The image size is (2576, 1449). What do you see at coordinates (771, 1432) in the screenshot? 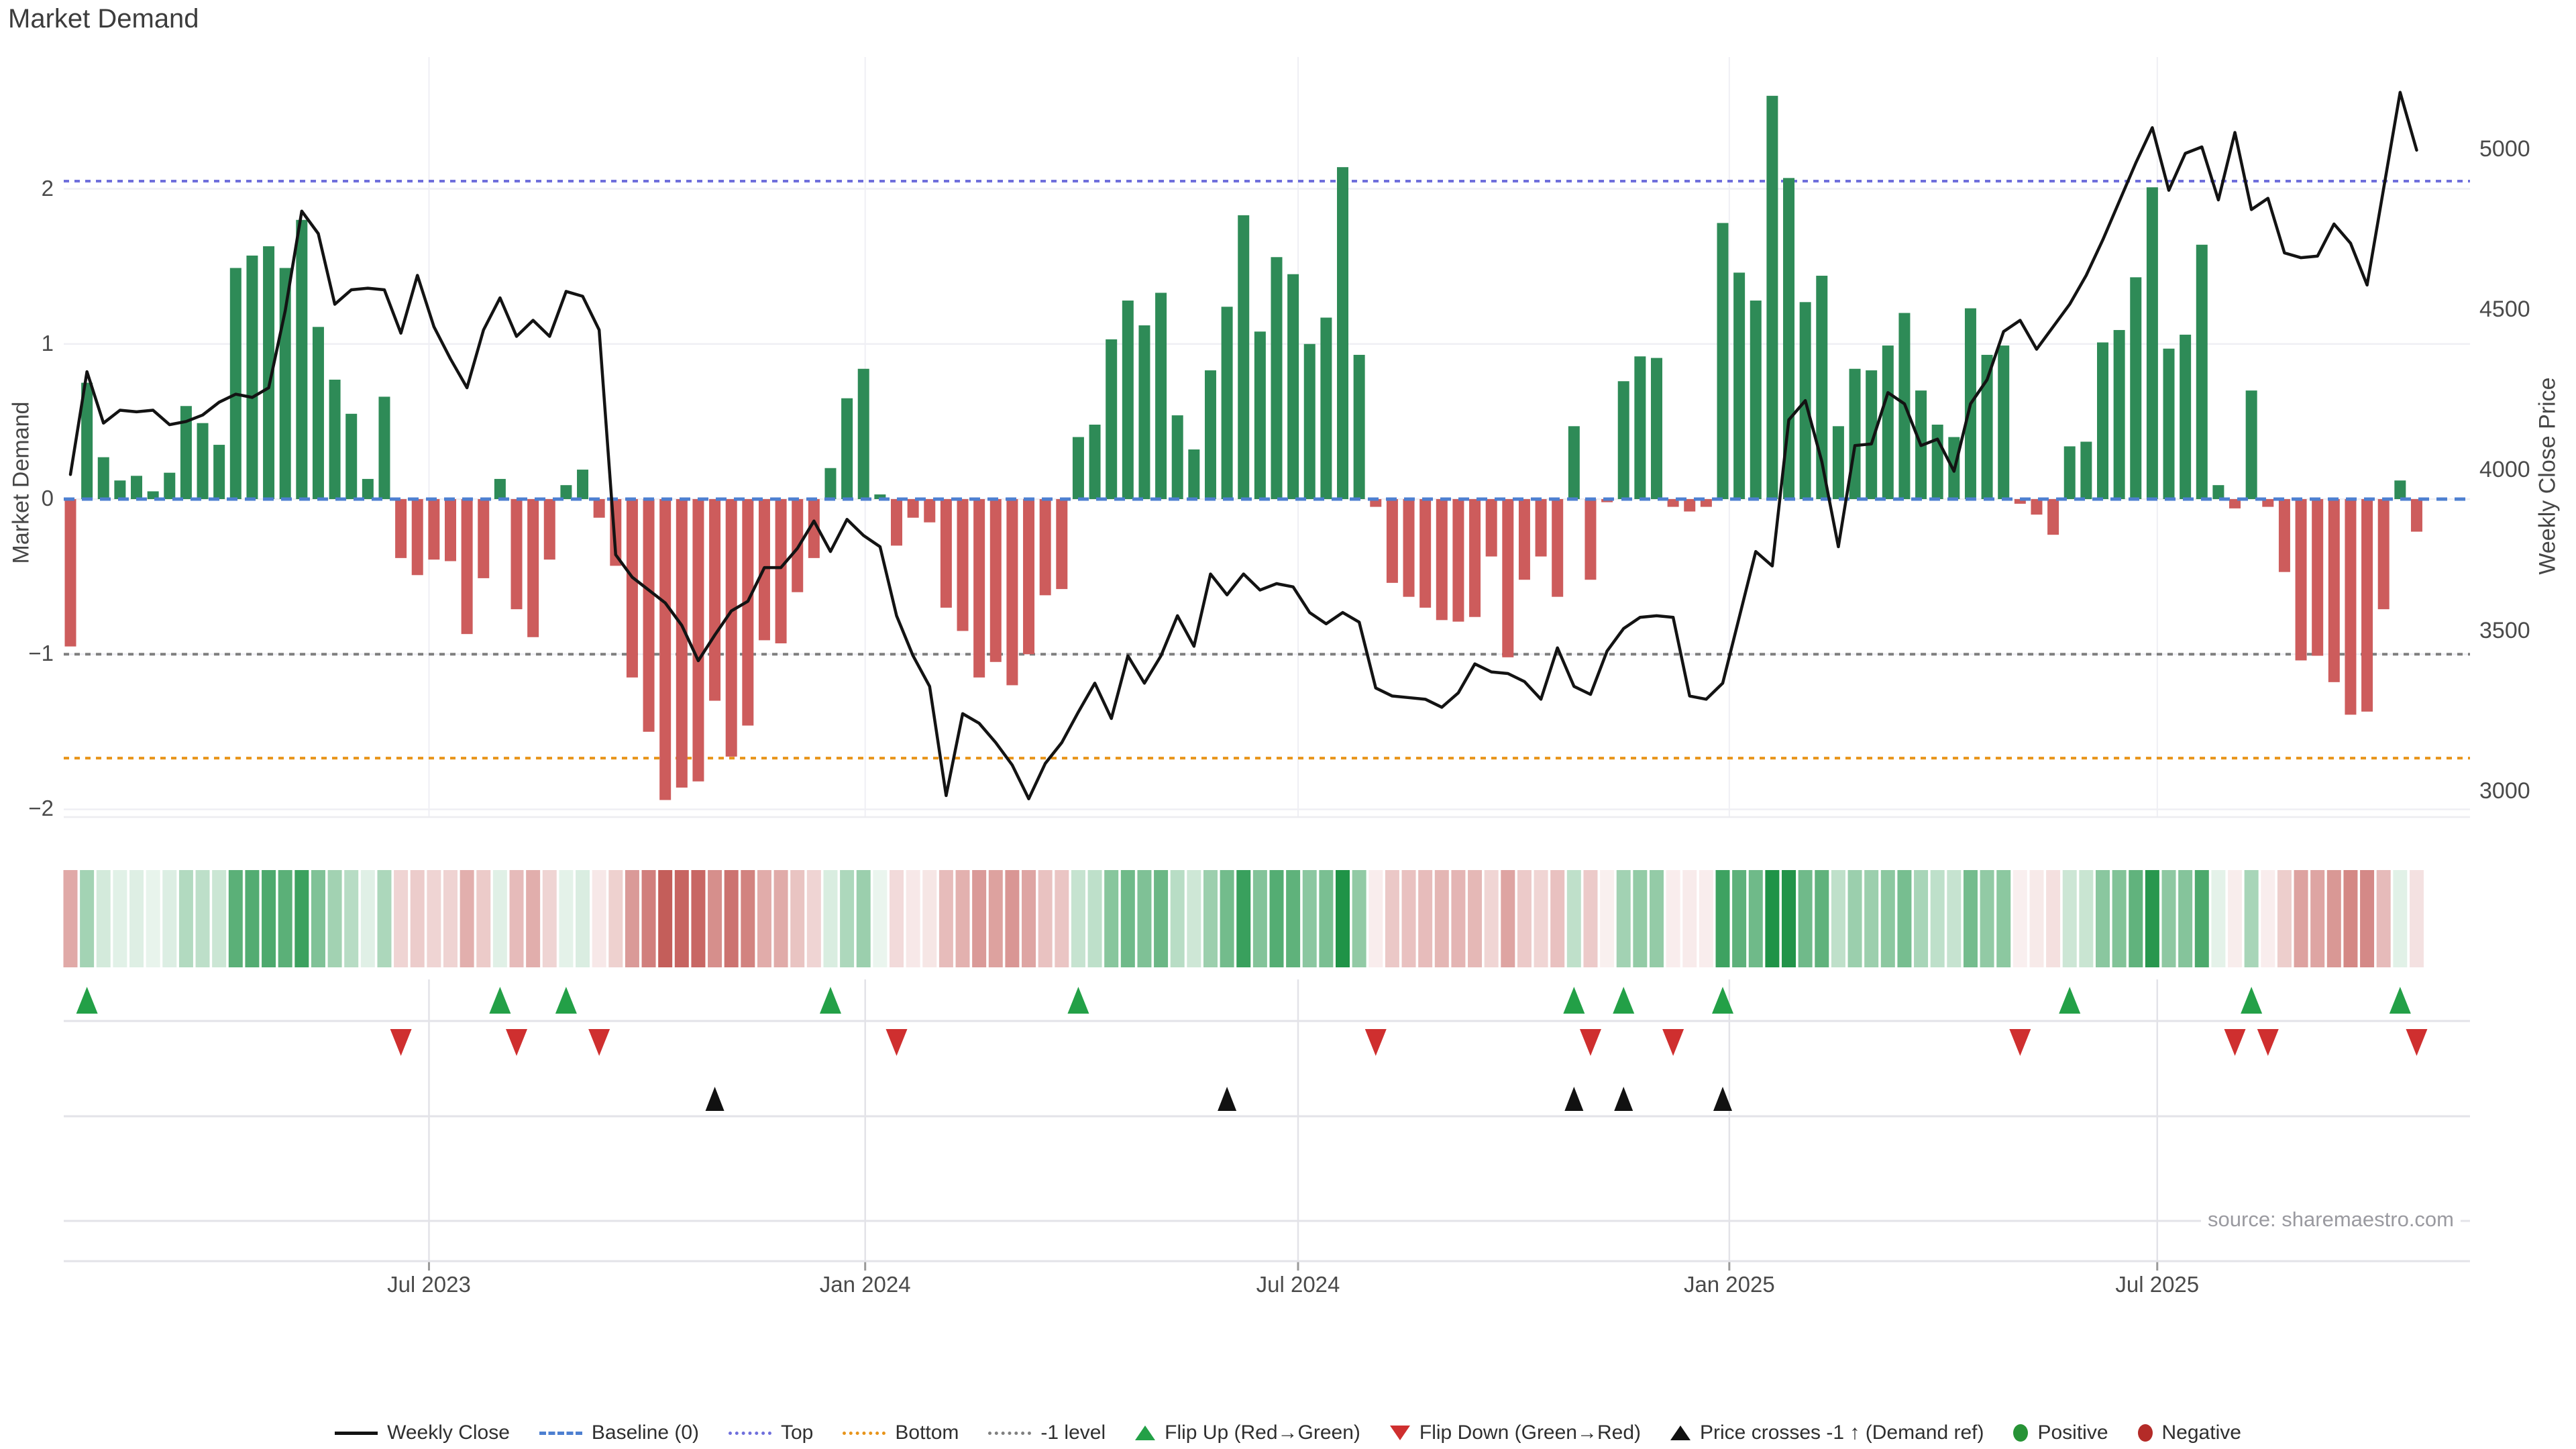
I see `legend-item: Top` at bounding box center [771, 1432].